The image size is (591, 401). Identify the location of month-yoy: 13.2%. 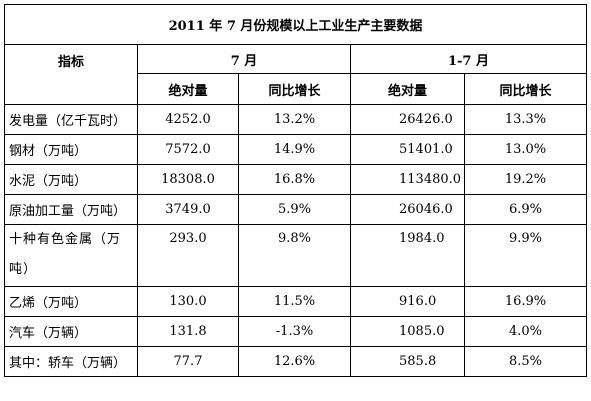
(294, 119).